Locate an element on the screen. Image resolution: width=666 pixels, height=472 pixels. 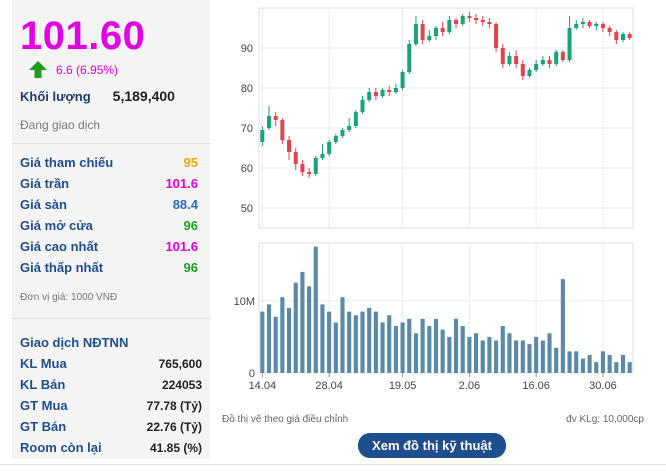
price-row-reference: Giá tham chiếu 95 is located at coordinates (111, 162).